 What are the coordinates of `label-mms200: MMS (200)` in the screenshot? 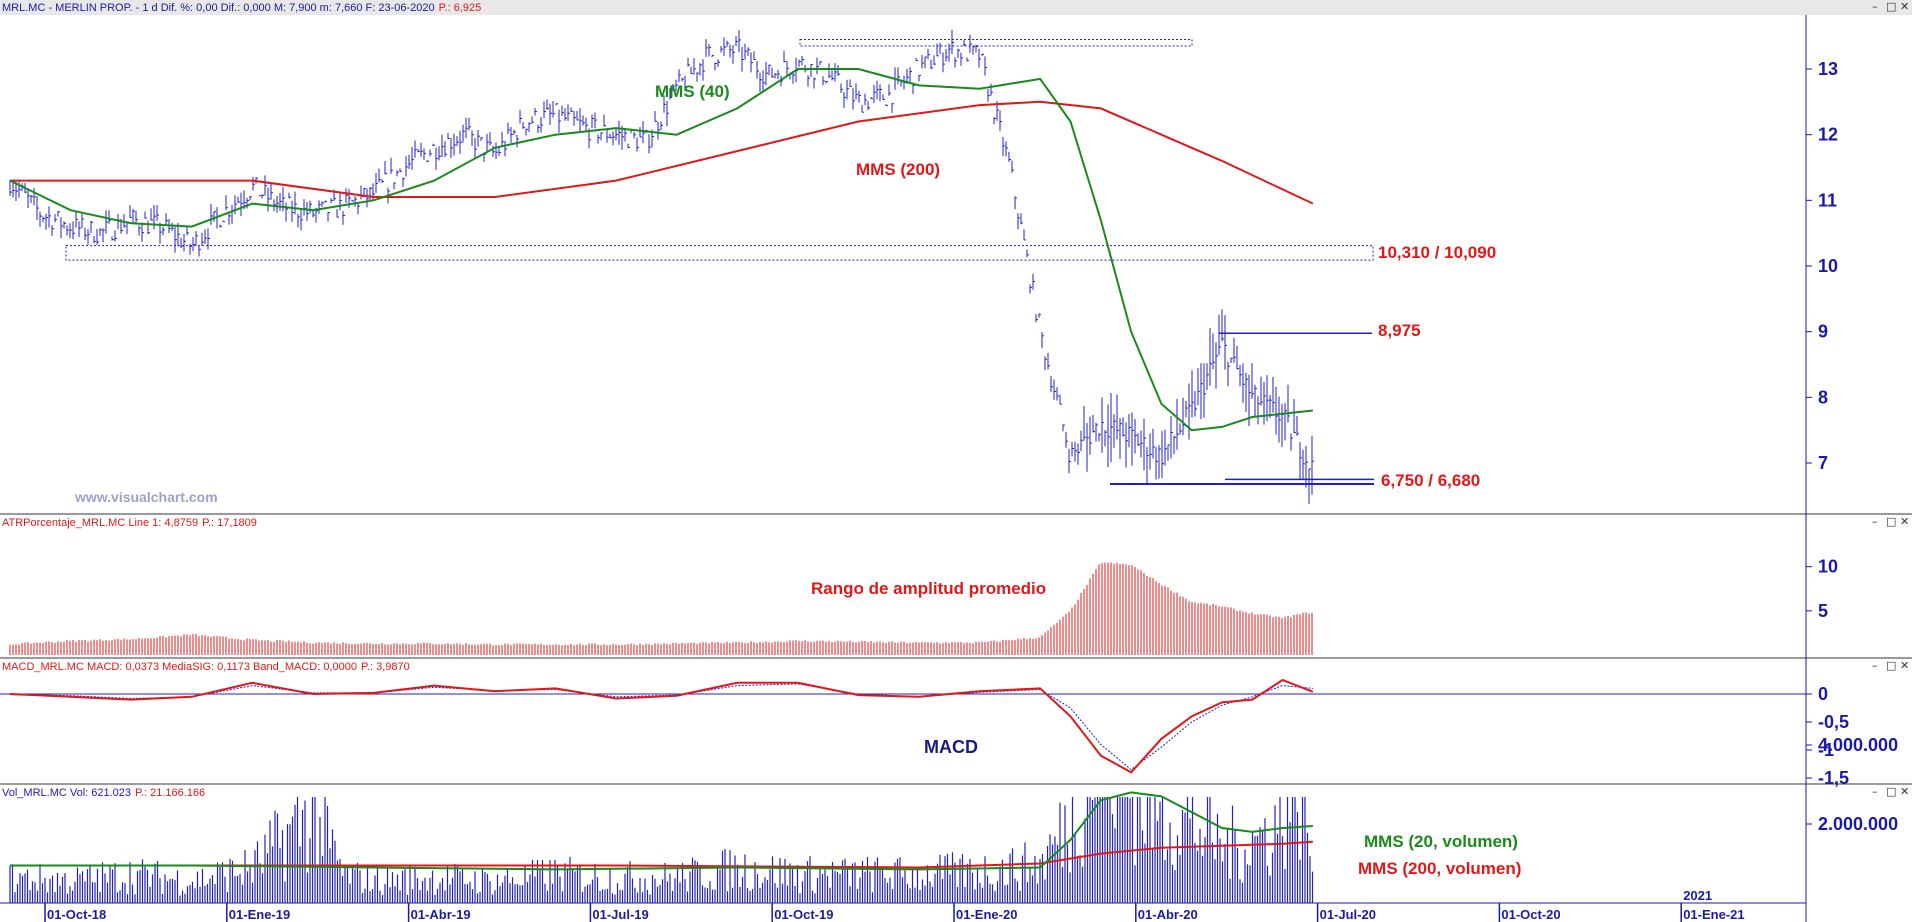 It's located at (898, 169).